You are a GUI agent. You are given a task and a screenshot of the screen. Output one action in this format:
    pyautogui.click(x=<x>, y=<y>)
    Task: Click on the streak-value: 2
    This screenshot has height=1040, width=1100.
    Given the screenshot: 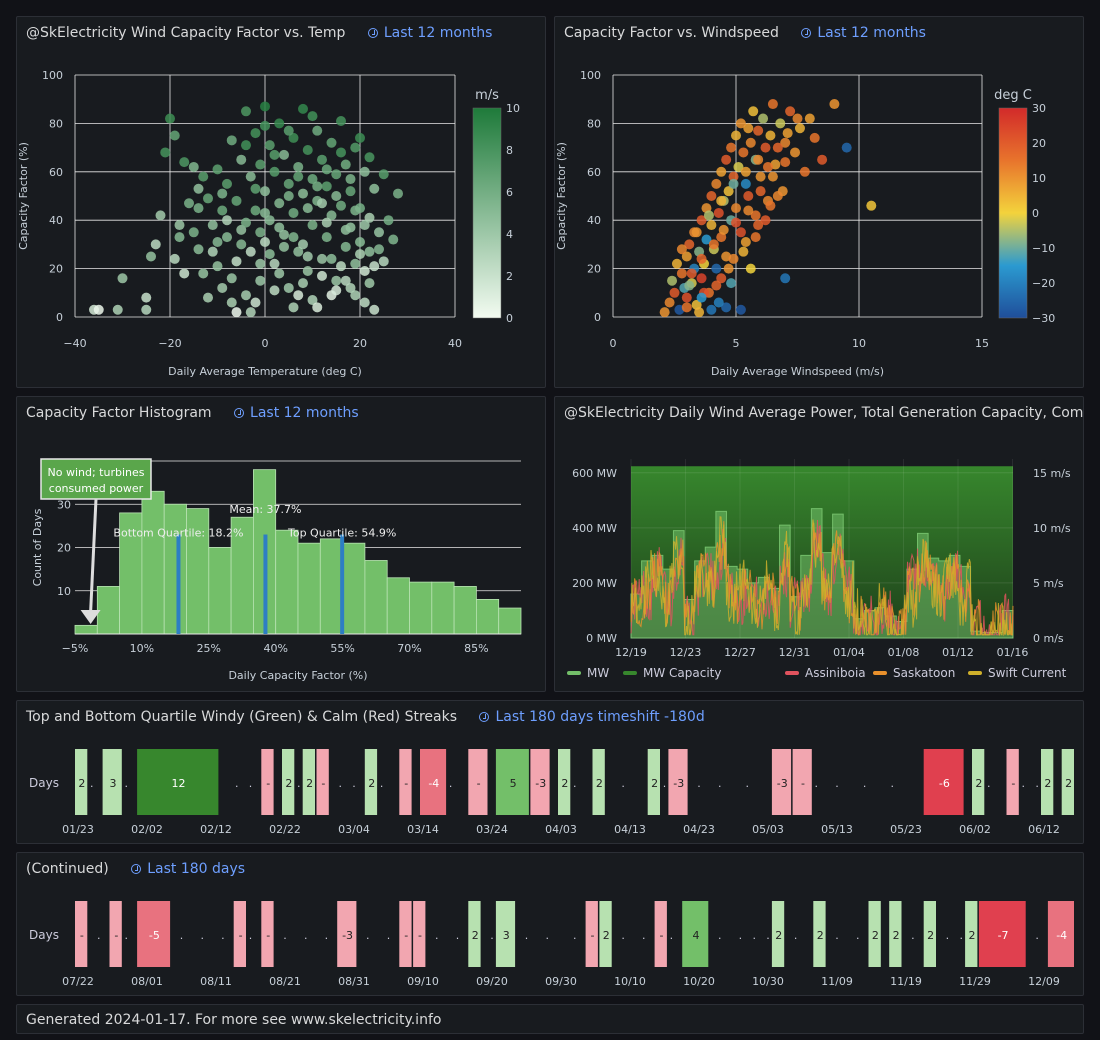 What is the action you would take?
    pyautogui.click(x=875, y=935)
    